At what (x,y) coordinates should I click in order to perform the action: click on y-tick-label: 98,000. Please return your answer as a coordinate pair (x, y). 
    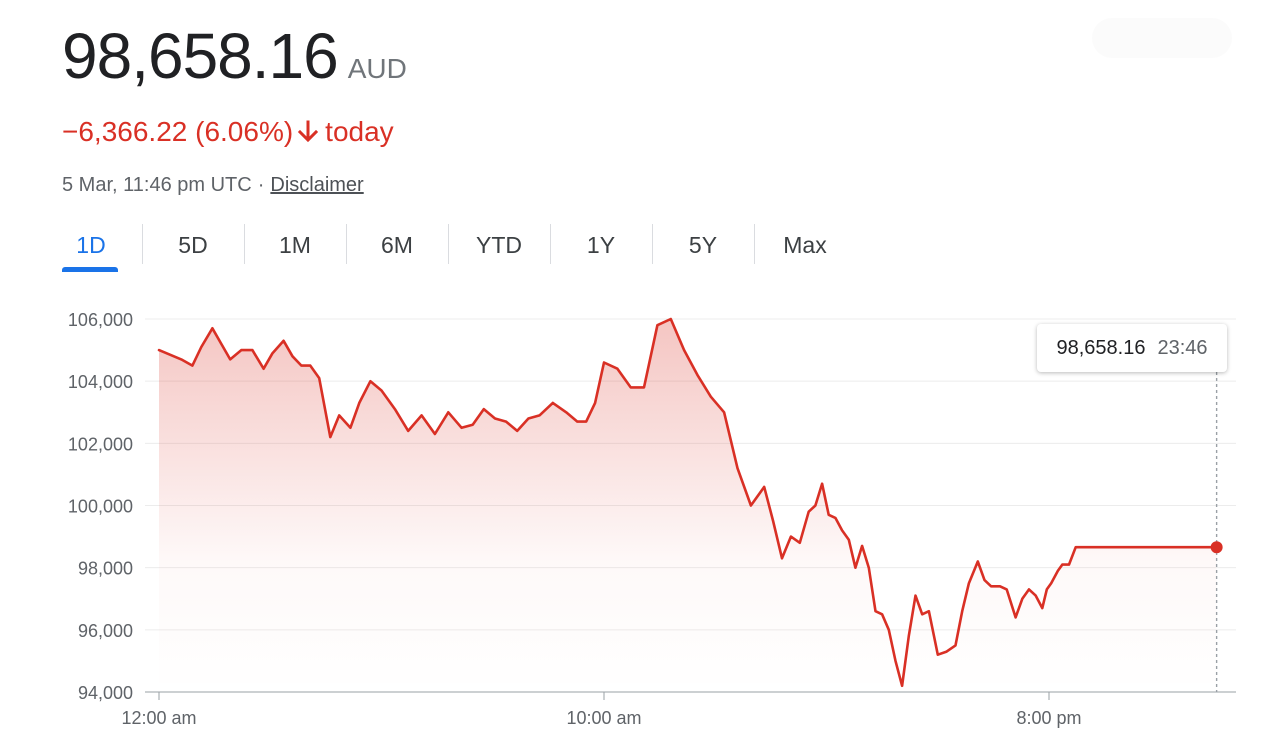
    Looking at the image, I should click on (105, 569).